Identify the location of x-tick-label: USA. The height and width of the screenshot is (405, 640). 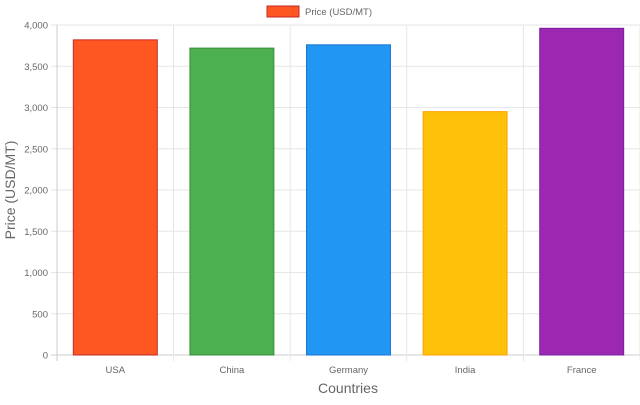
(116, 370).